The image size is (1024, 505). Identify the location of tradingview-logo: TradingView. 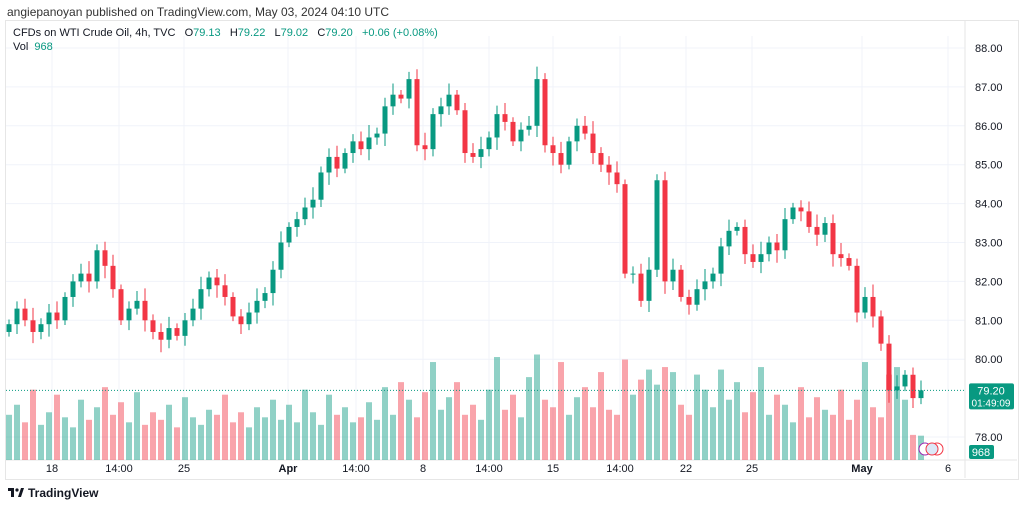
(53, 493).